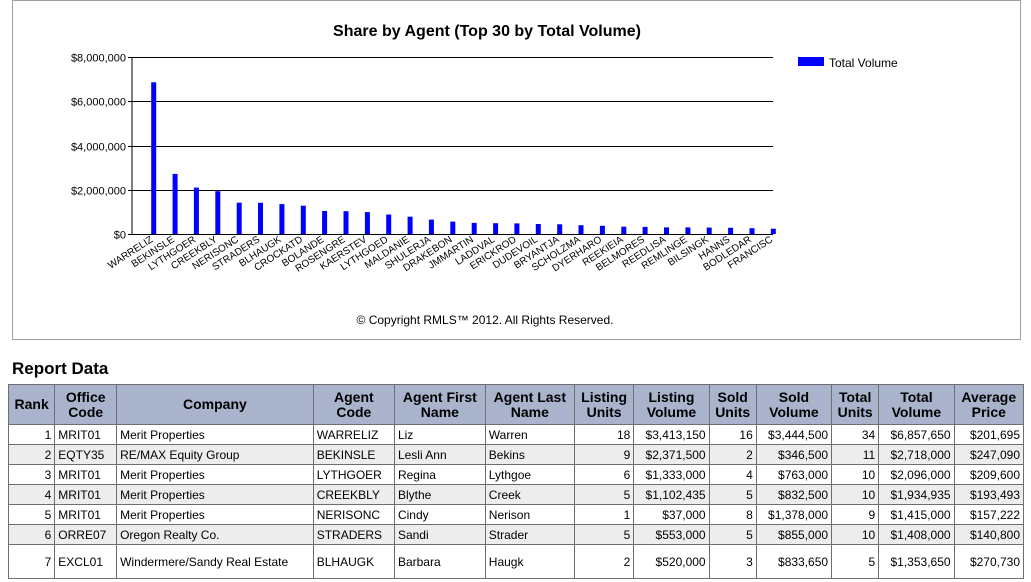  I want to click on column-header: Agent Last Name, so click(529, 404).